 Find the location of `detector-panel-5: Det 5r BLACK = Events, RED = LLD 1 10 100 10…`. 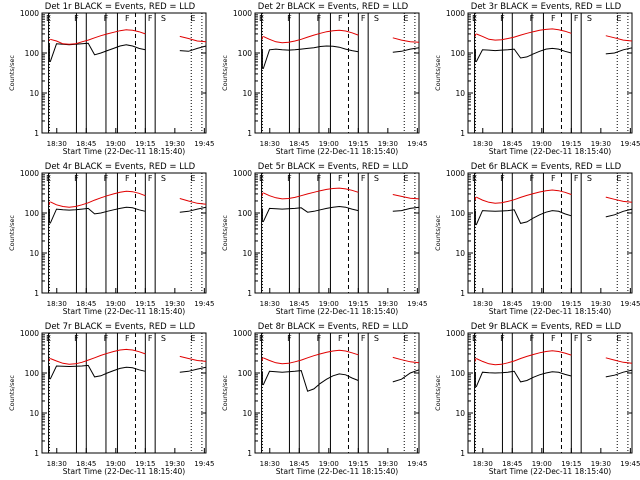

detector-panel-5: Det 5r BLACK = Events, RED = LLD 1 10 100 10… is located at coordinates (324, 239).